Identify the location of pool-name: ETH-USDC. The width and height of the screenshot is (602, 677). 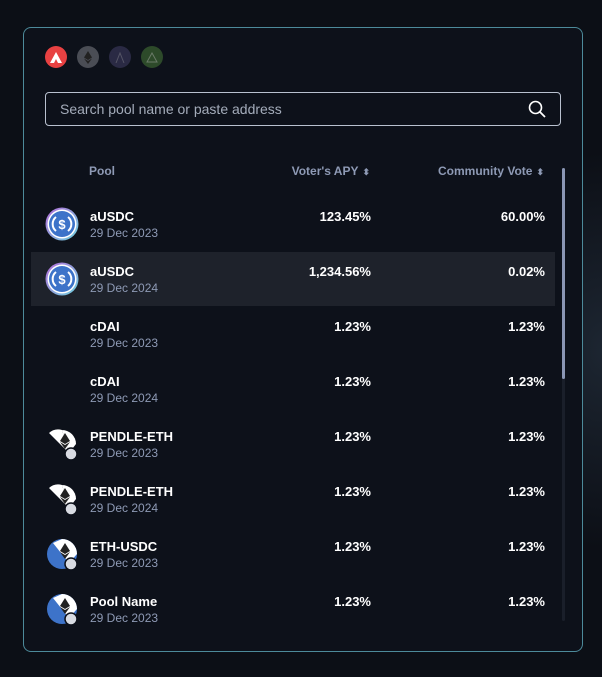
(124, 546).